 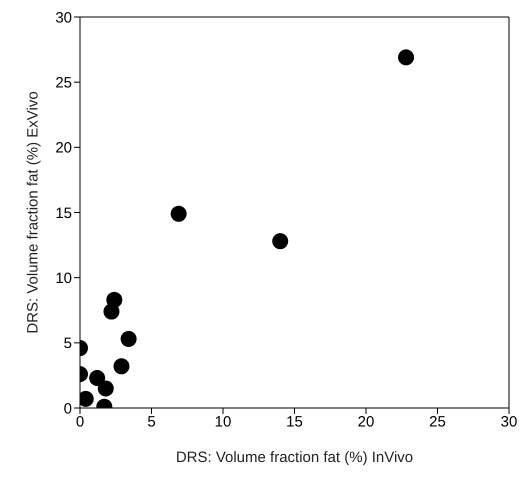 I want to click on x-tick-label: 5, so click(x=151, y=422).